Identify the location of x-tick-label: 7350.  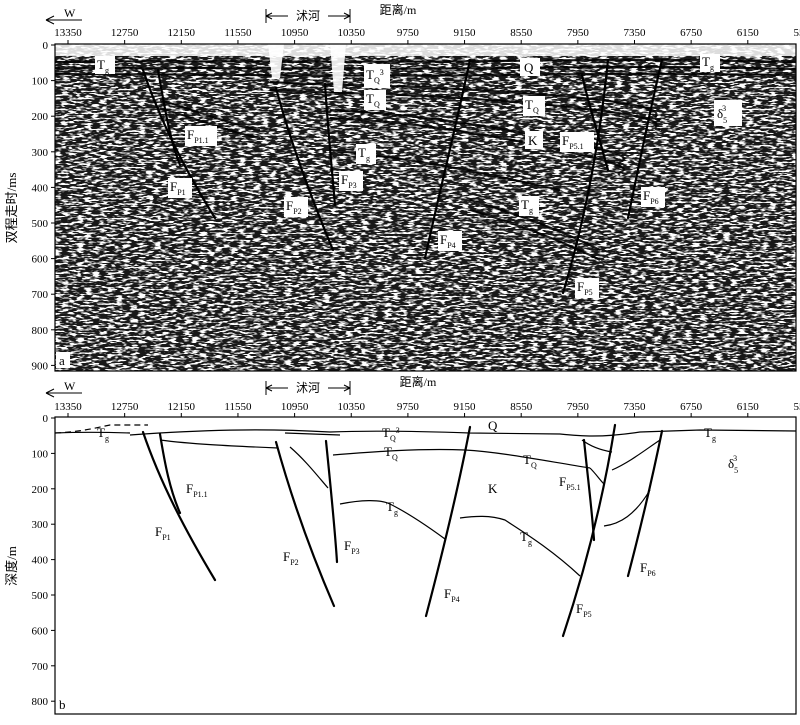
(635, 407).